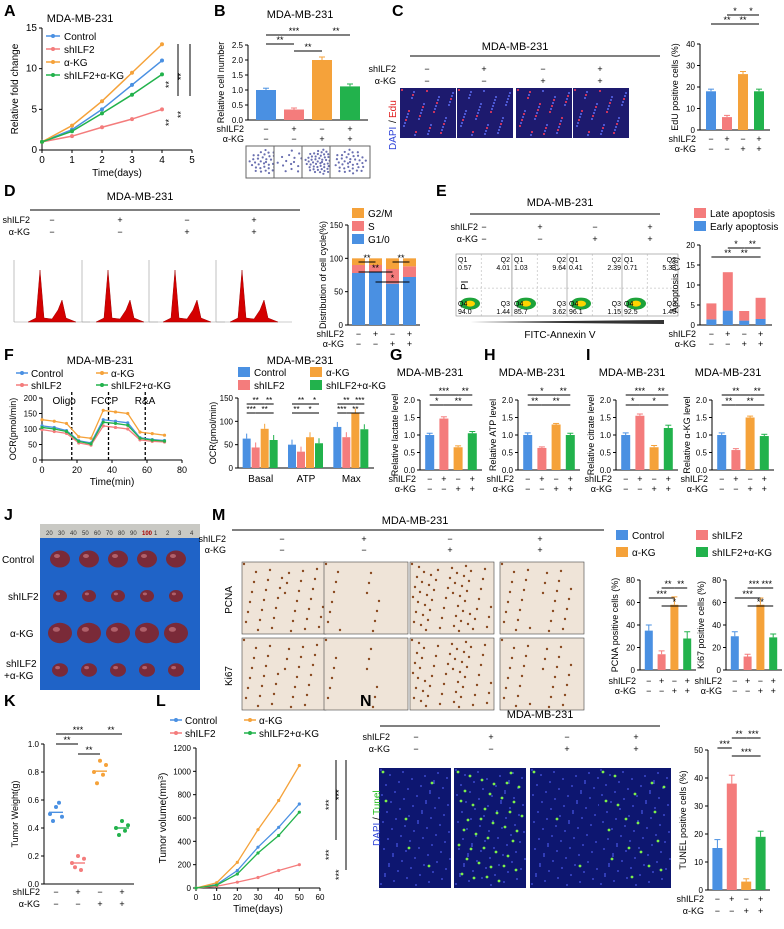  I want to click on histogram, so click(51, 291).